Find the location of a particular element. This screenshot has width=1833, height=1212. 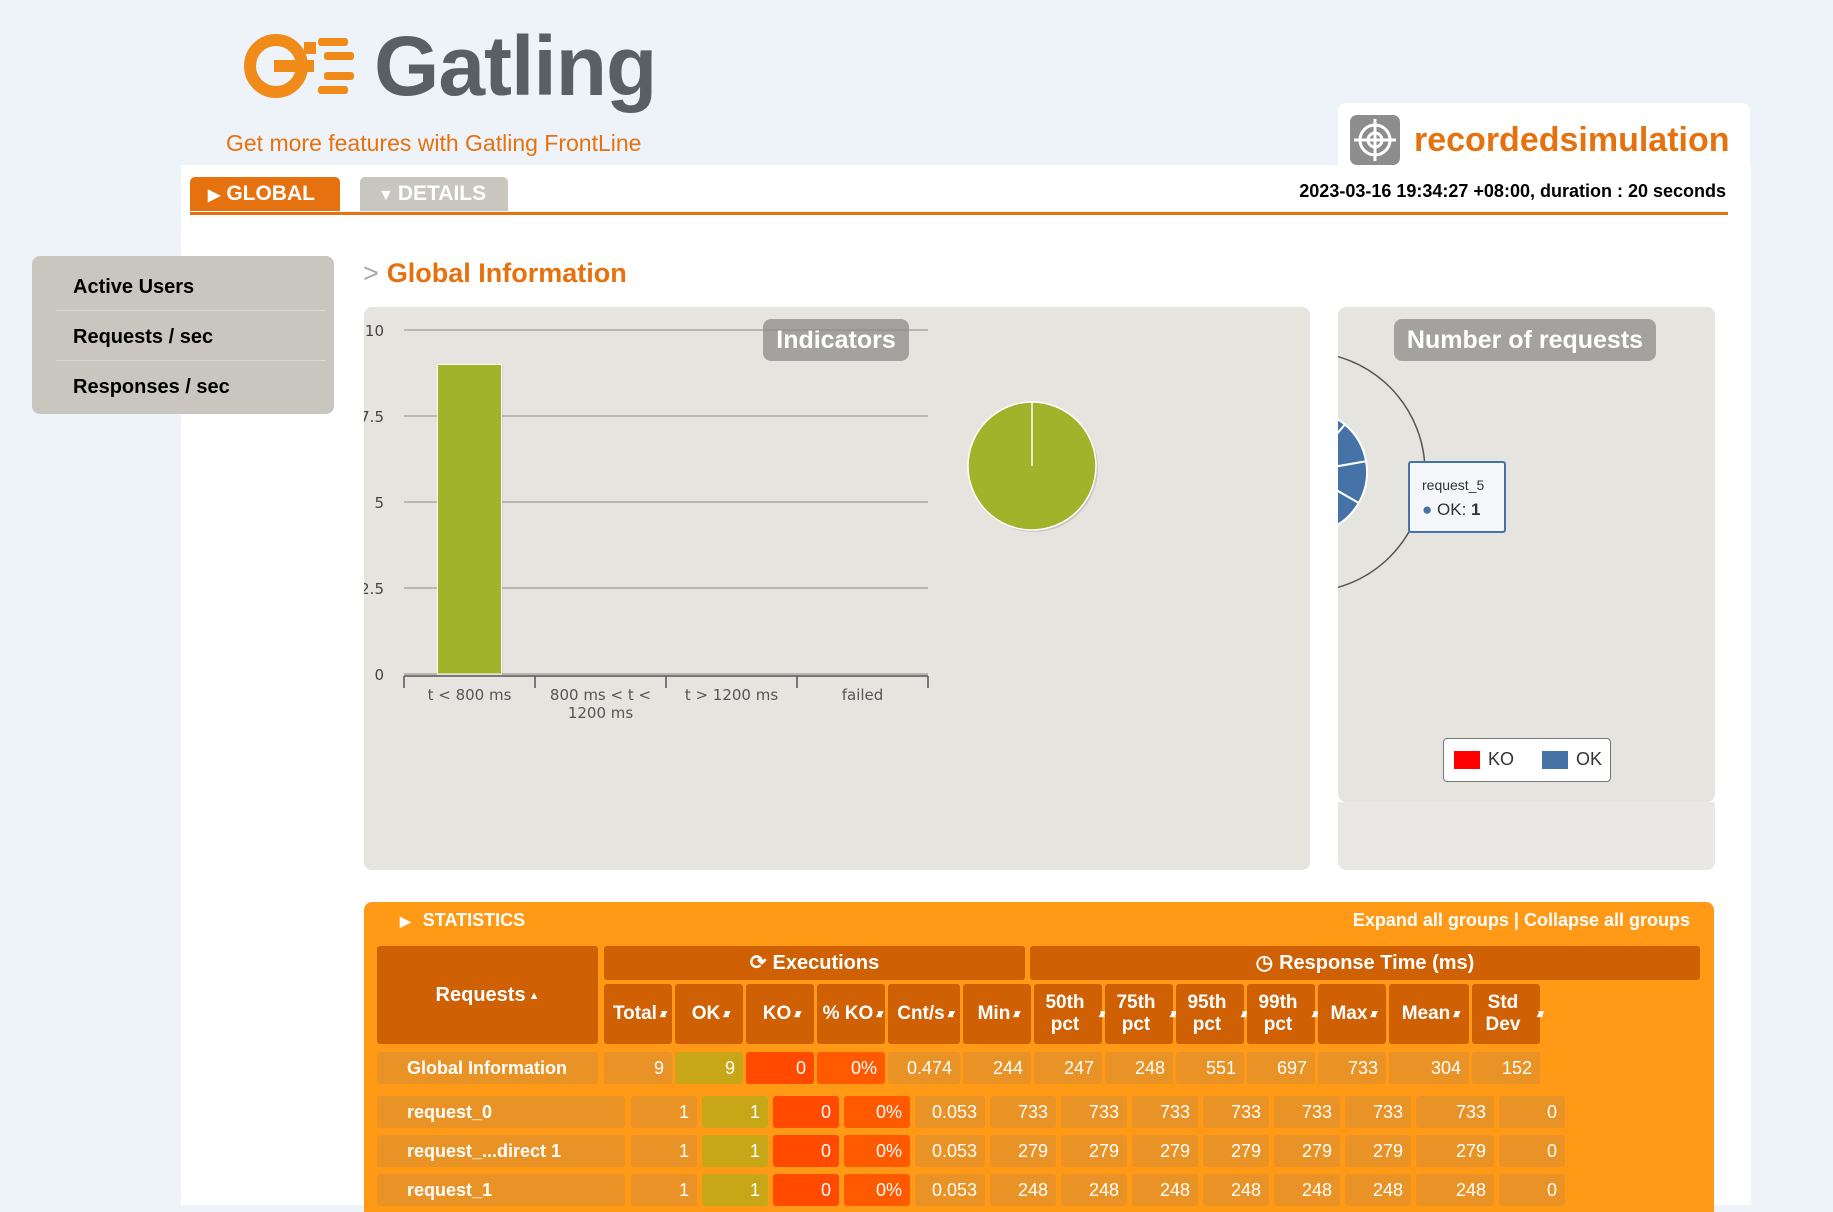

column-label: KO is located at coordinates (777, 1013).